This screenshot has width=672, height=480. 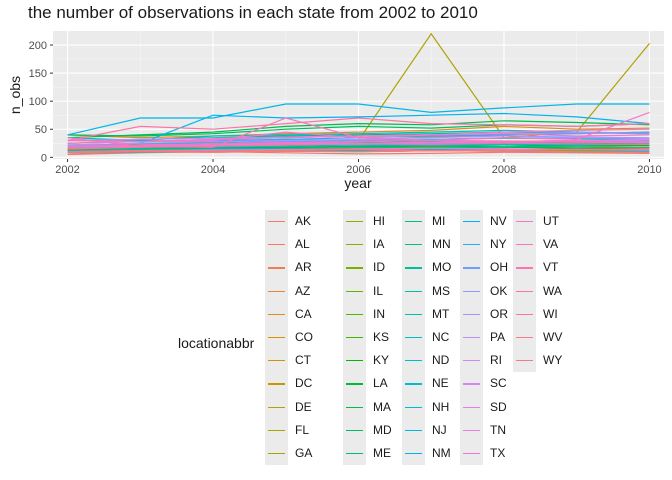 What do you see at coordinates (441, 360) in the screenshot?
I see `legend-label: ND` at bounding box center [441, 360].